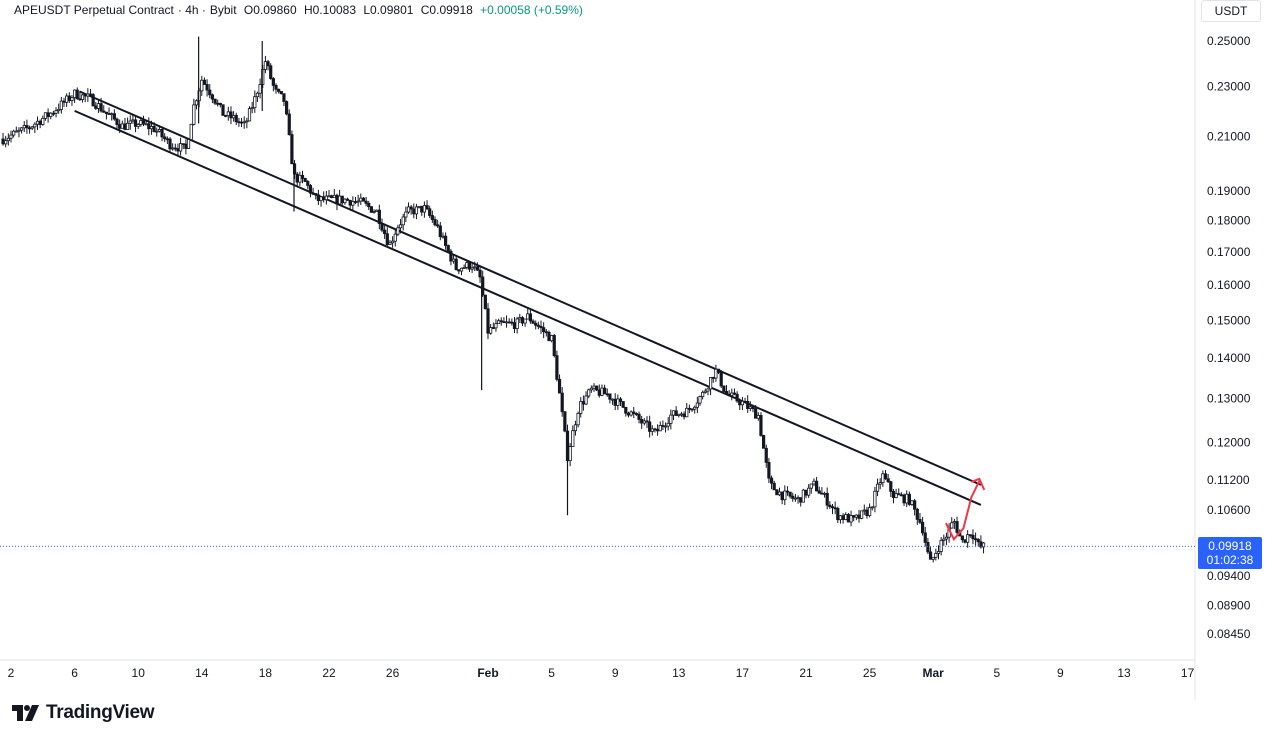  I want to click on time-tick-label: 25, so click(870, 673).